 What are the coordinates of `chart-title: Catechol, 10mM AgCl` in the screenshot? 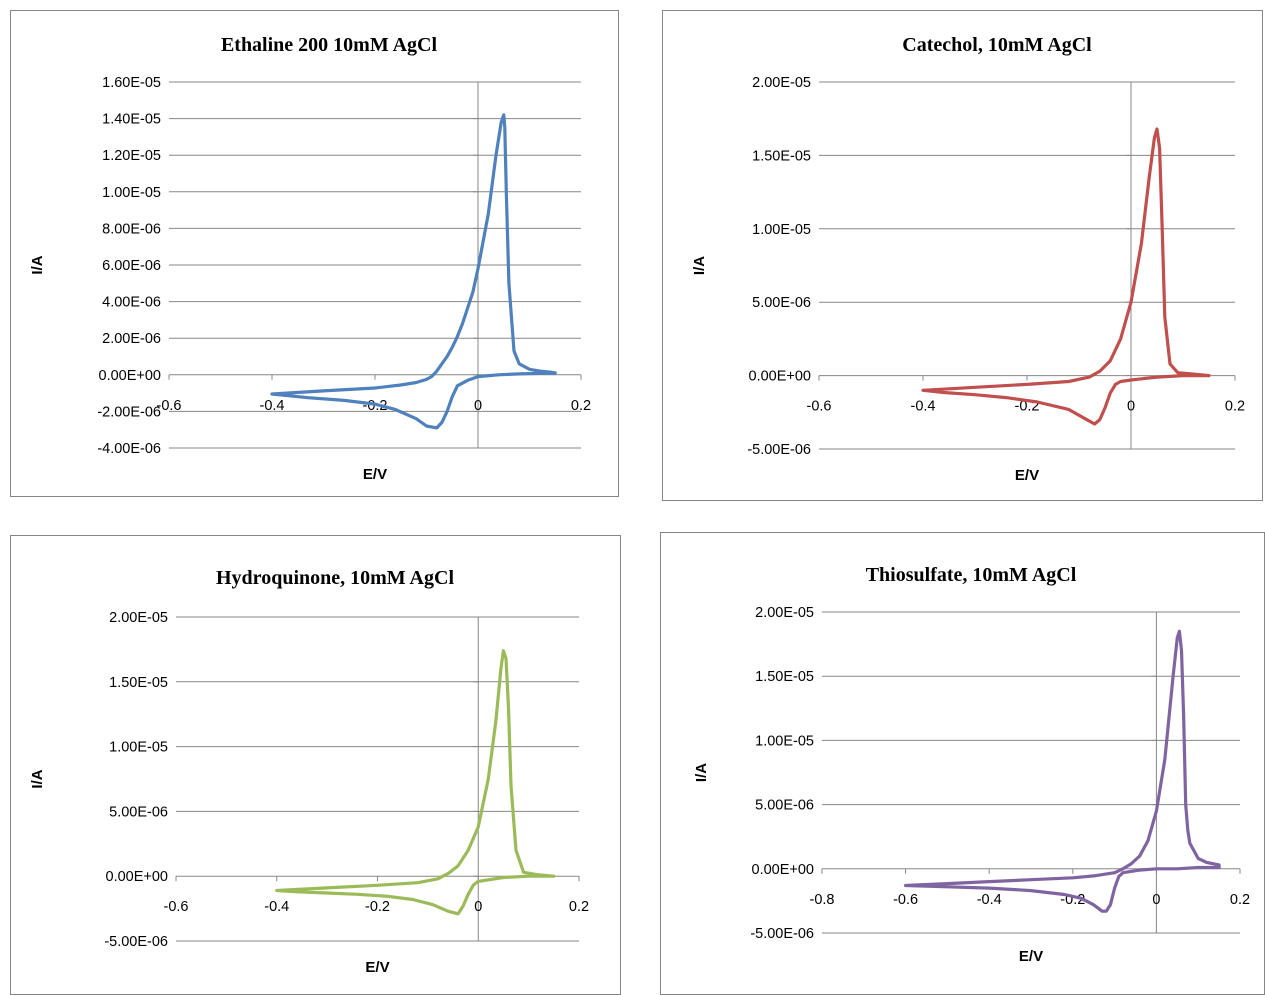 It's located at (997, 45).